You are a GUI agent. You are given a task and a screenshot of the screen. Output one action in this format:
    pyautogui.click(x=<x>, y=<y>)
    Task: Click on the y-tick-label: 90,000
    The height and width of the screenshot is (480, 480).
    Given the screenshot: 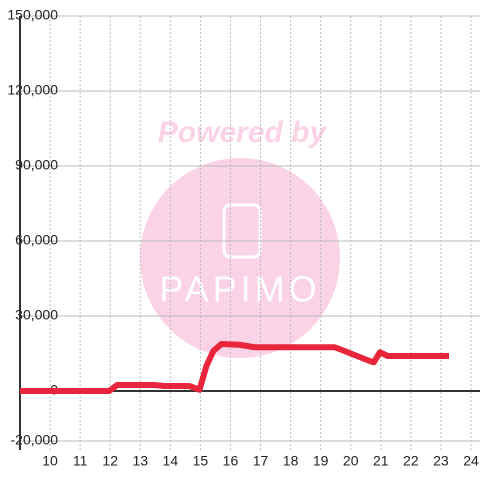 What is the action you would take?
    pyautogui.click(x=36, y=165)
    